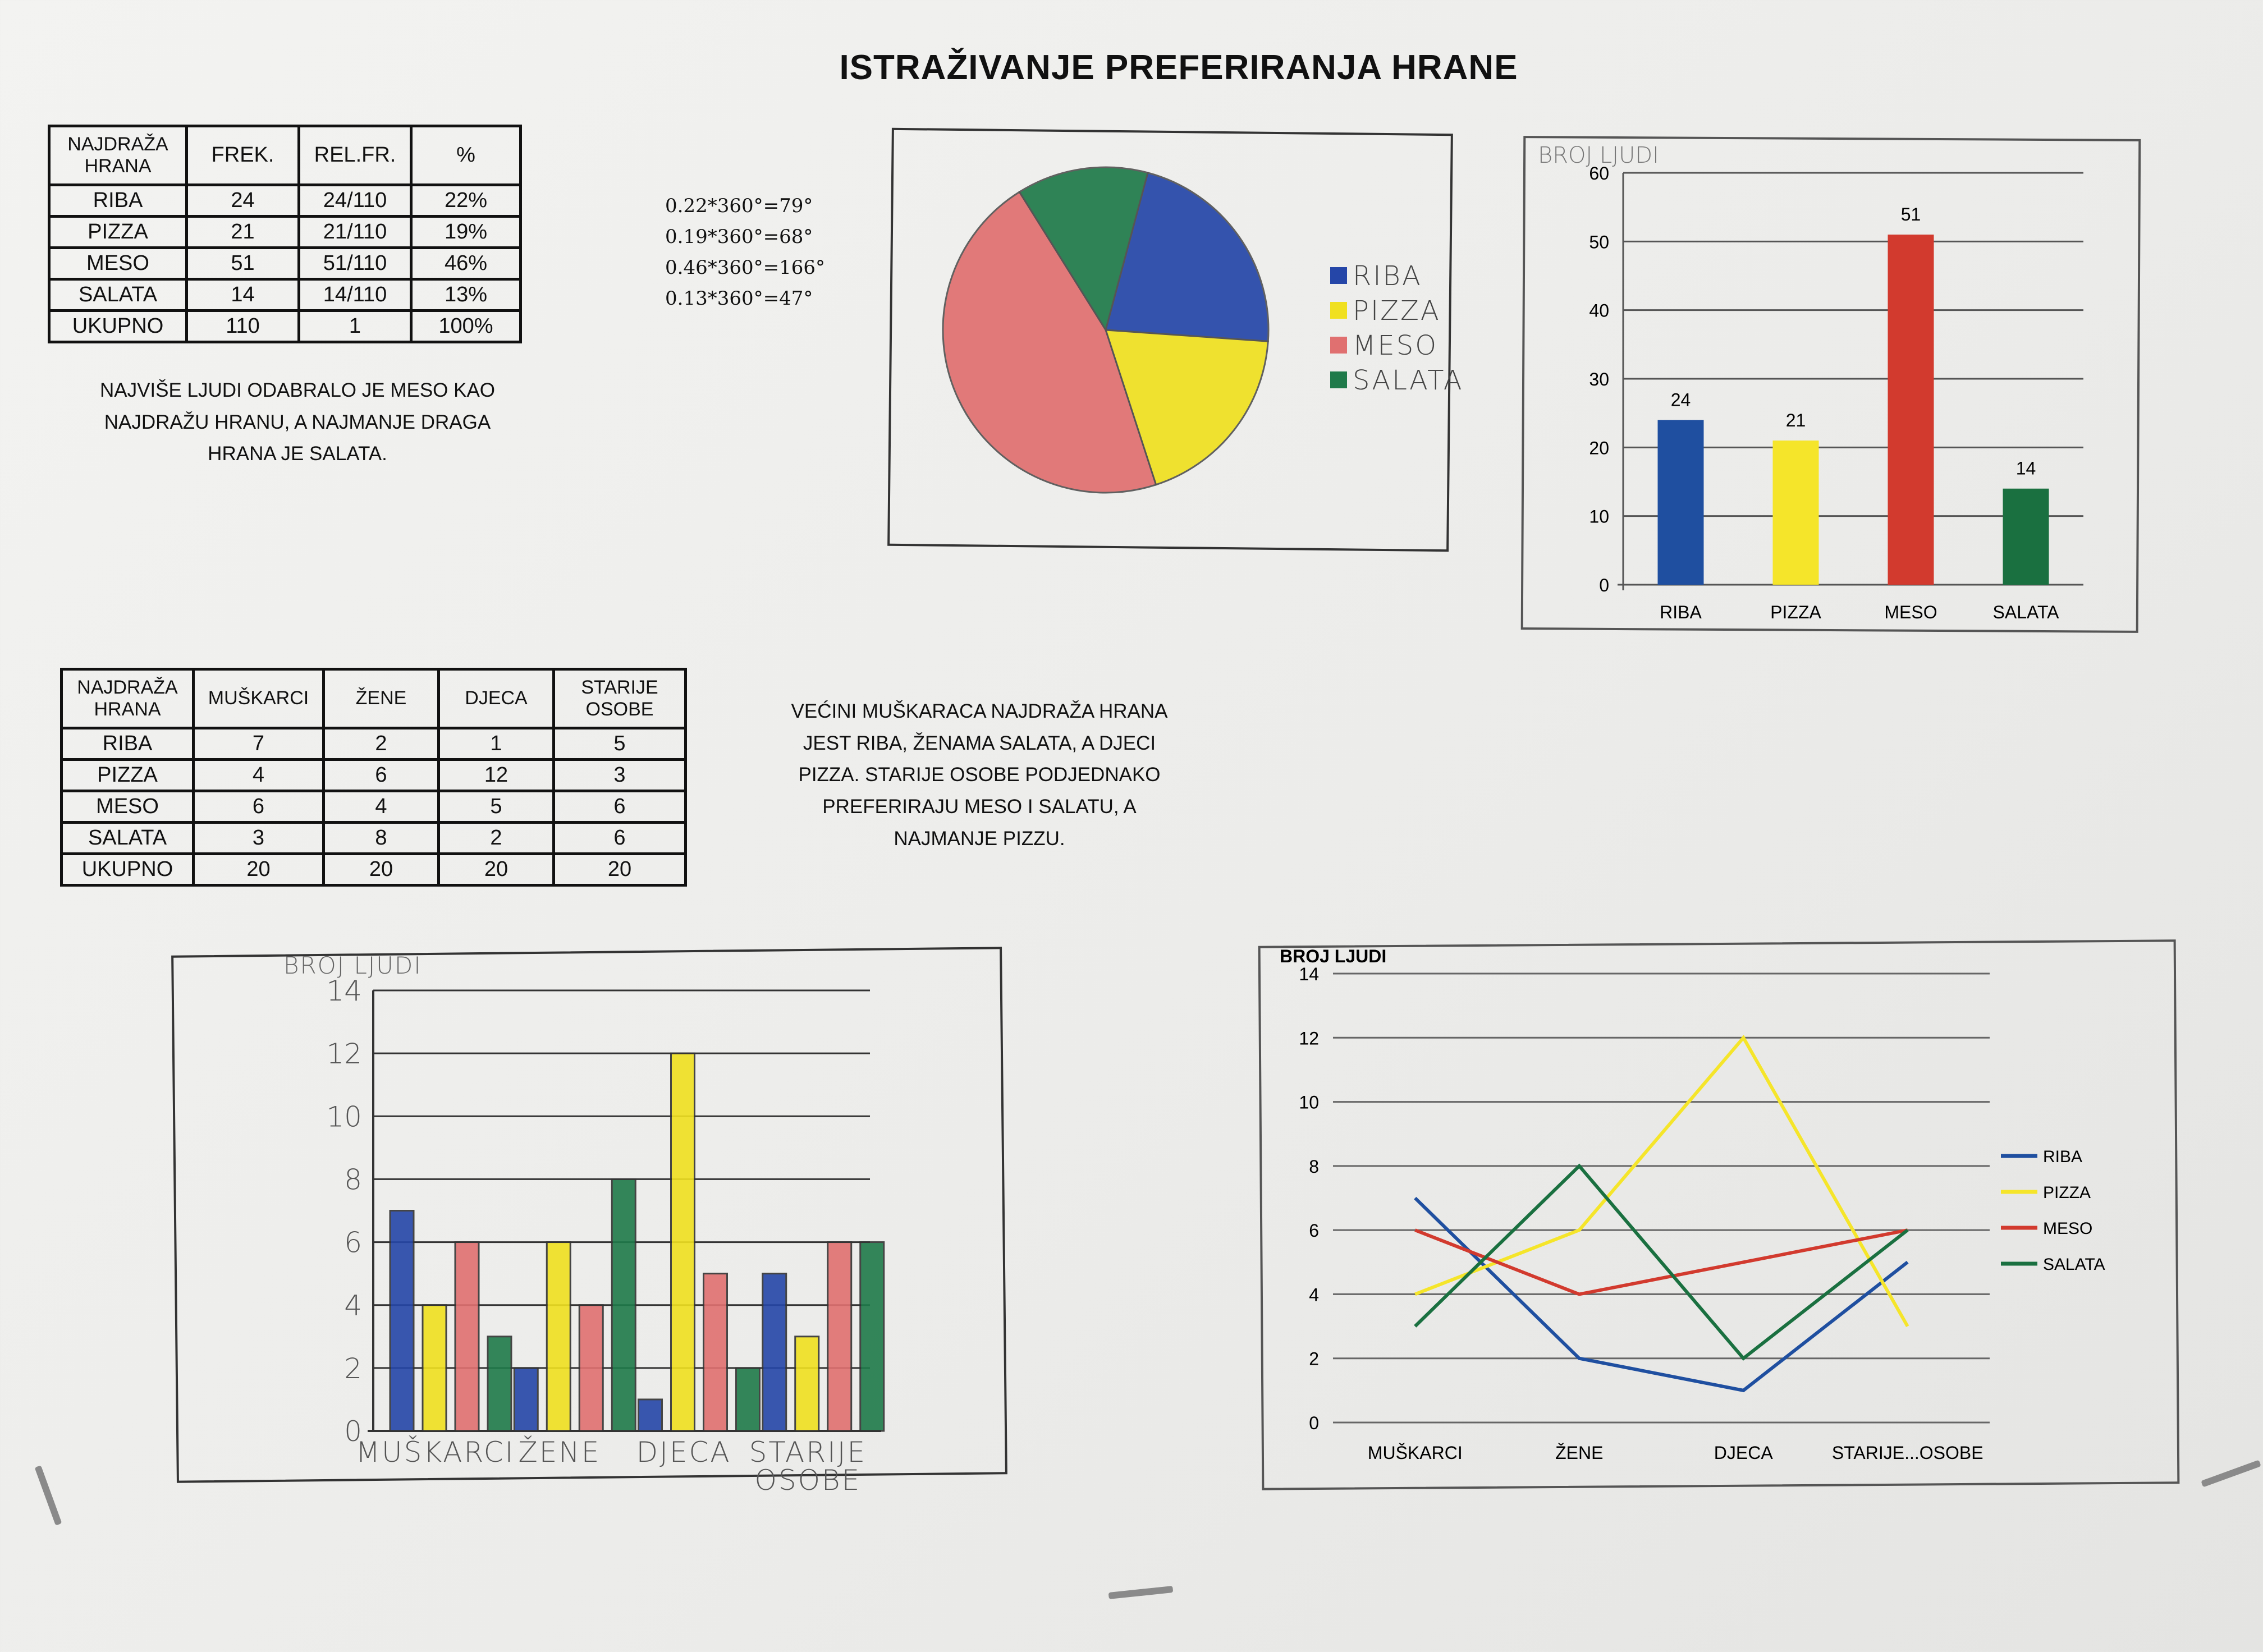  What do you see at coordinates (466, 232) in the screenshot?
I see `table1-cell: 19%` at bounding box center [466, 232].